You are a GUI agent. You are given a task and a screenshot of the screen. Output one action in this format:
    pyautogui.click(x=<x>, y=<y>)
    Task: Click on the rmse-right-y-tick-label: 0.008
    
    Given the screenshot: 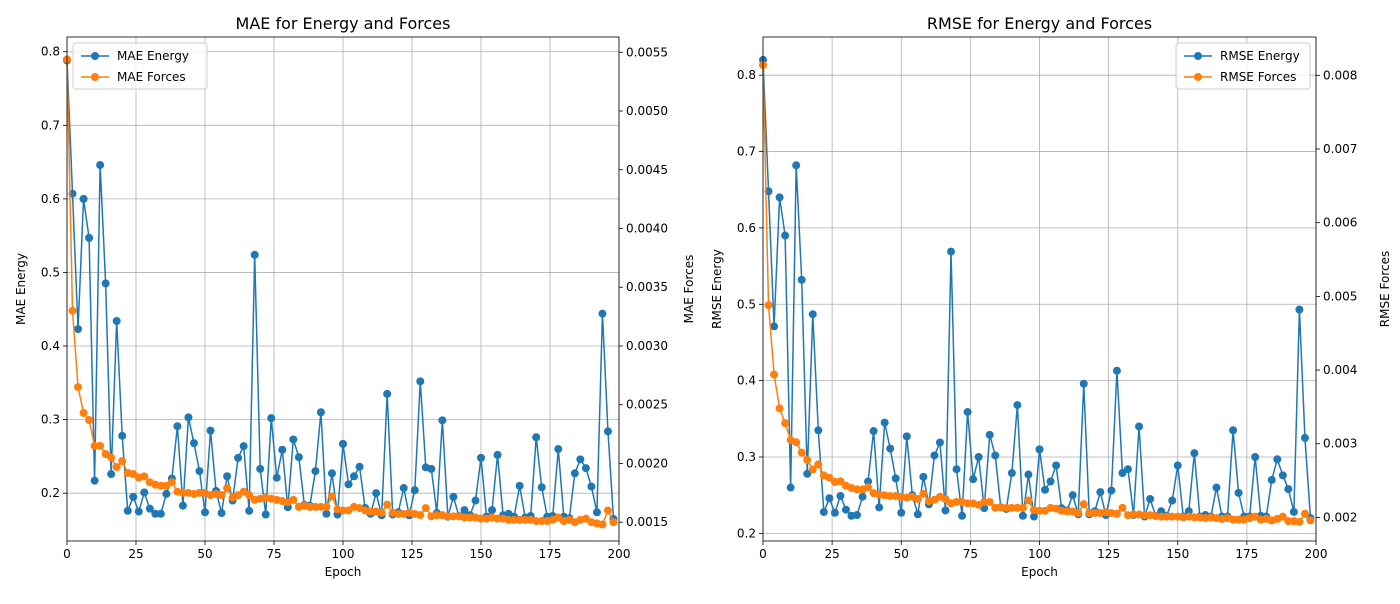 What is the action you would take?
    pyautogui.click(x=1340, y=75)
    